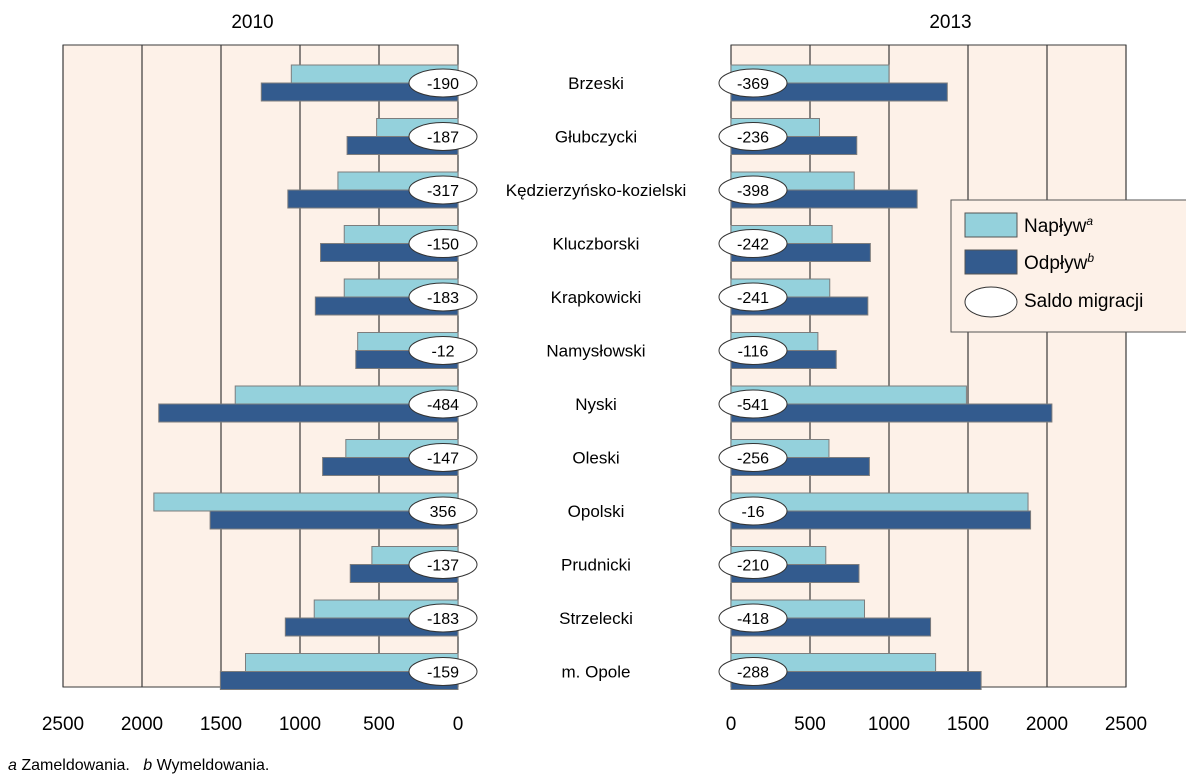 This screenshot has height=783, width=1186. I want to click on legend-label-text: Napływ, so click(1055, 226).